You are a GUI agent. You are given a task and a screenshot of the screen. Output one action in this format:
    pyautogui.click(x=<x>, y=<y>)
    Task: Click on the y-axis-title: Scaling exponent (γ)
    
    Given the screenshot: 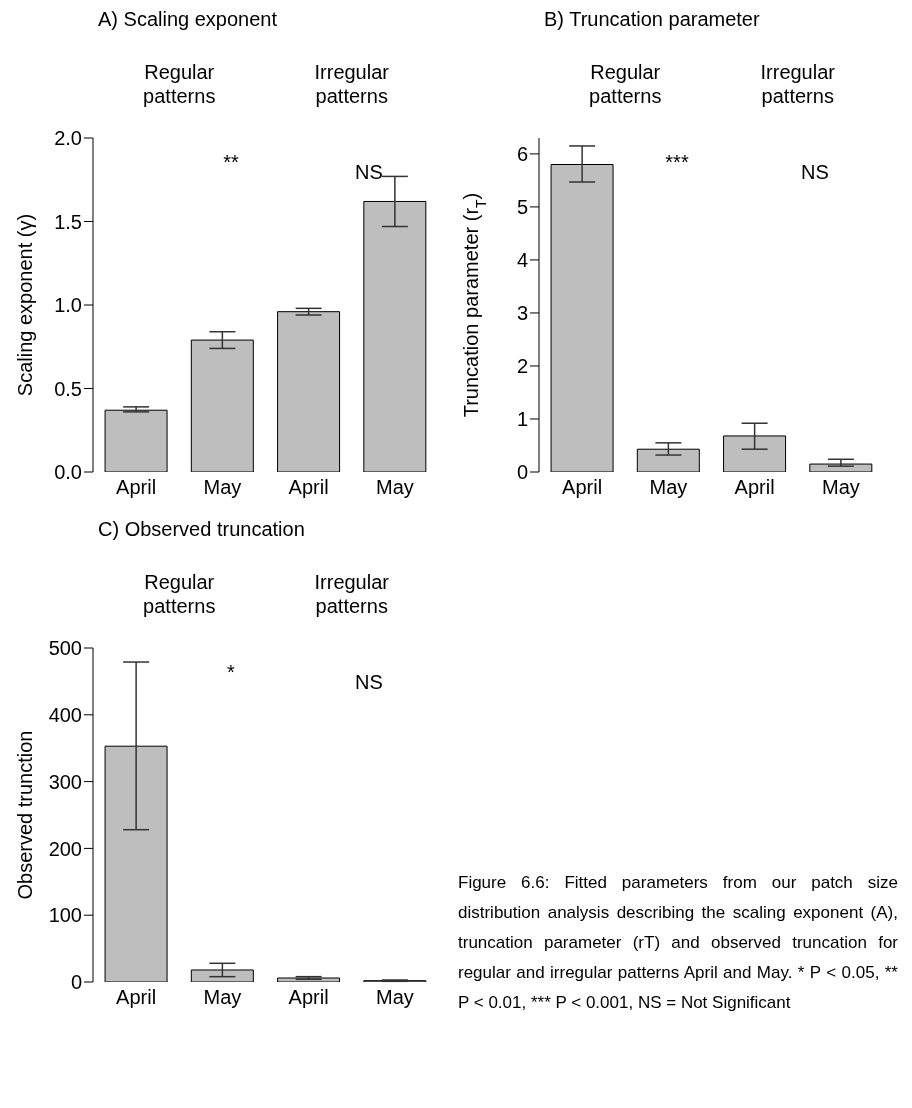 What is the action you would take?
    pyautogui.click(x=25, y=305)
    